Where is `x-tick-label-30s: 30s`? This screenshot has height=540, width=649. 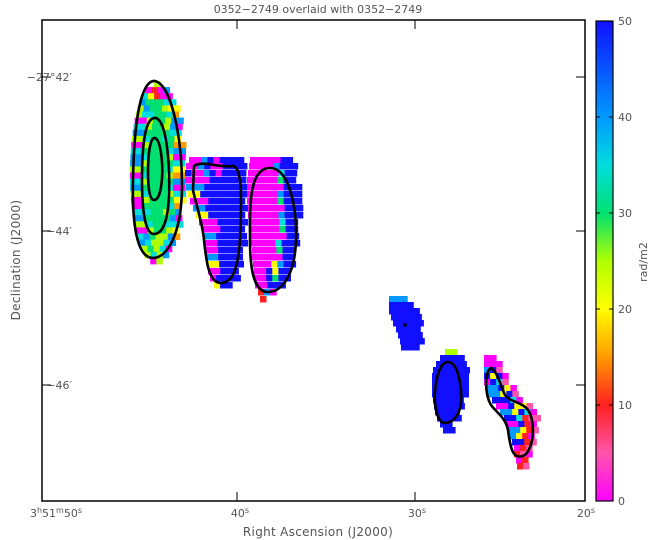 x-tick-label-30s: 30s is located at coordinates (417, 513).